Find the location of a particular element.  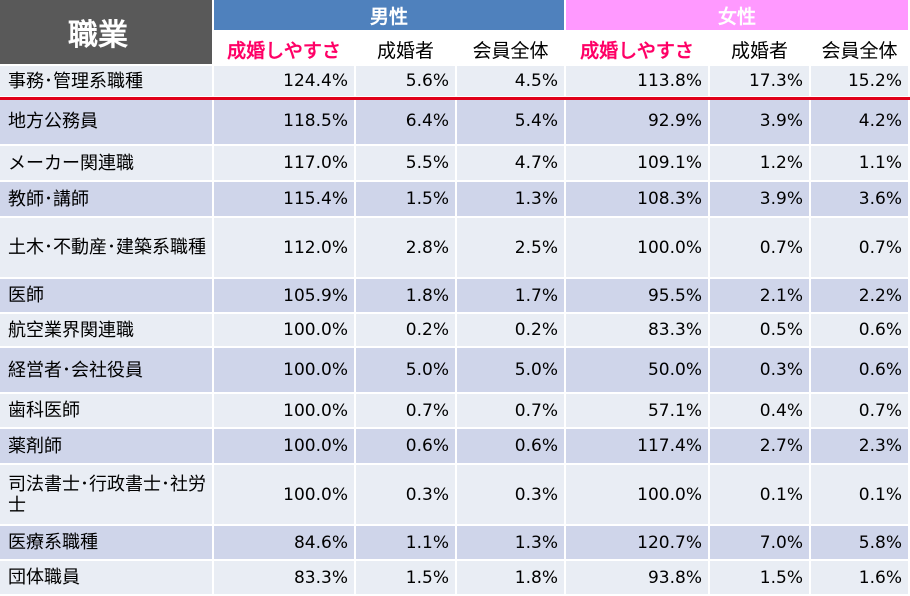

value-cell: 124.4% is located at coordinates (285, 82).